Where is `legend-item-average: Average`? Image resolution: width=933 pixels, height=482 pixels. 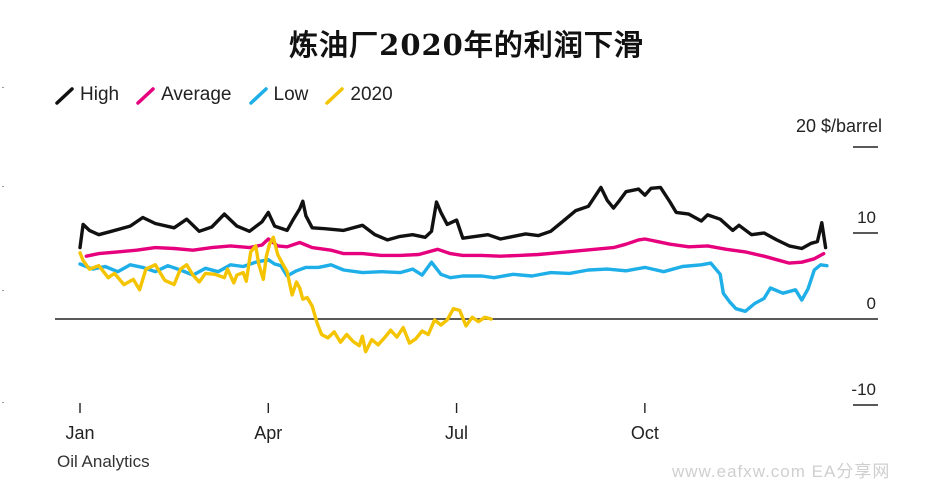
legend-item-average: Average is located at coordinates (184, 95).